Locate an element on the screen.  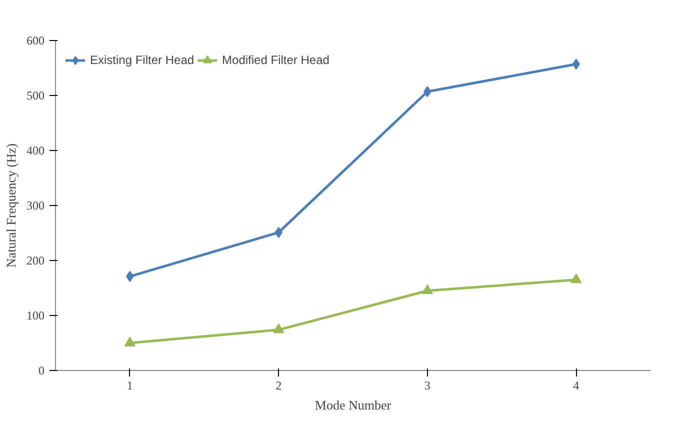
y-tick-label: 300 is located at coordinates (35, 205).